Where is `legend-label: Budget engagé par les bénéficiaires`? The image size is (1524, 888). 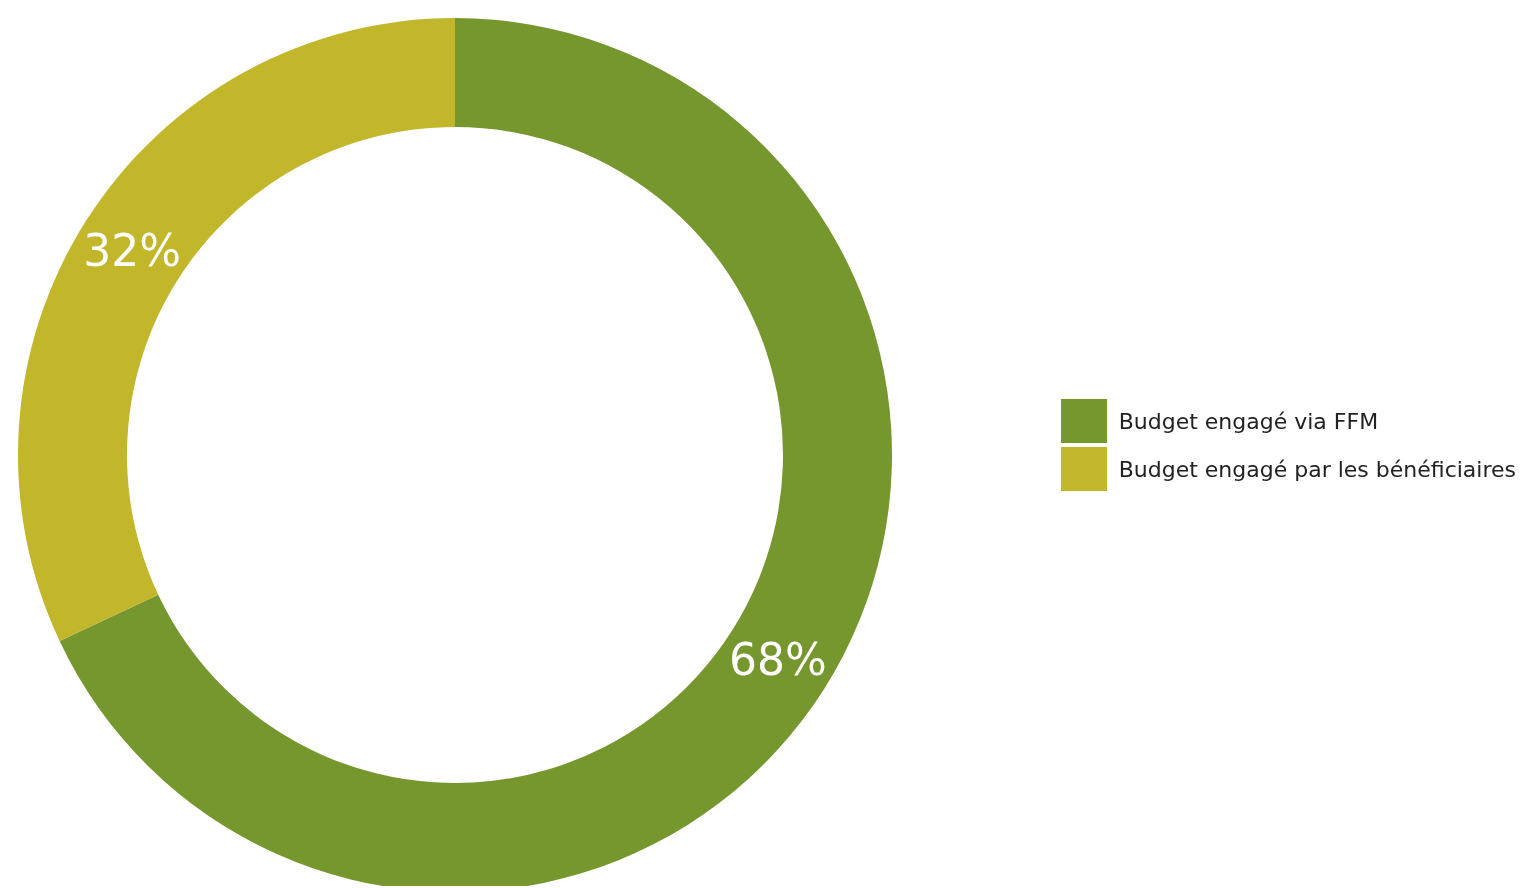 legend-label: Budget engagé par les bénéficiaires is located at coordinates (1317, 469).